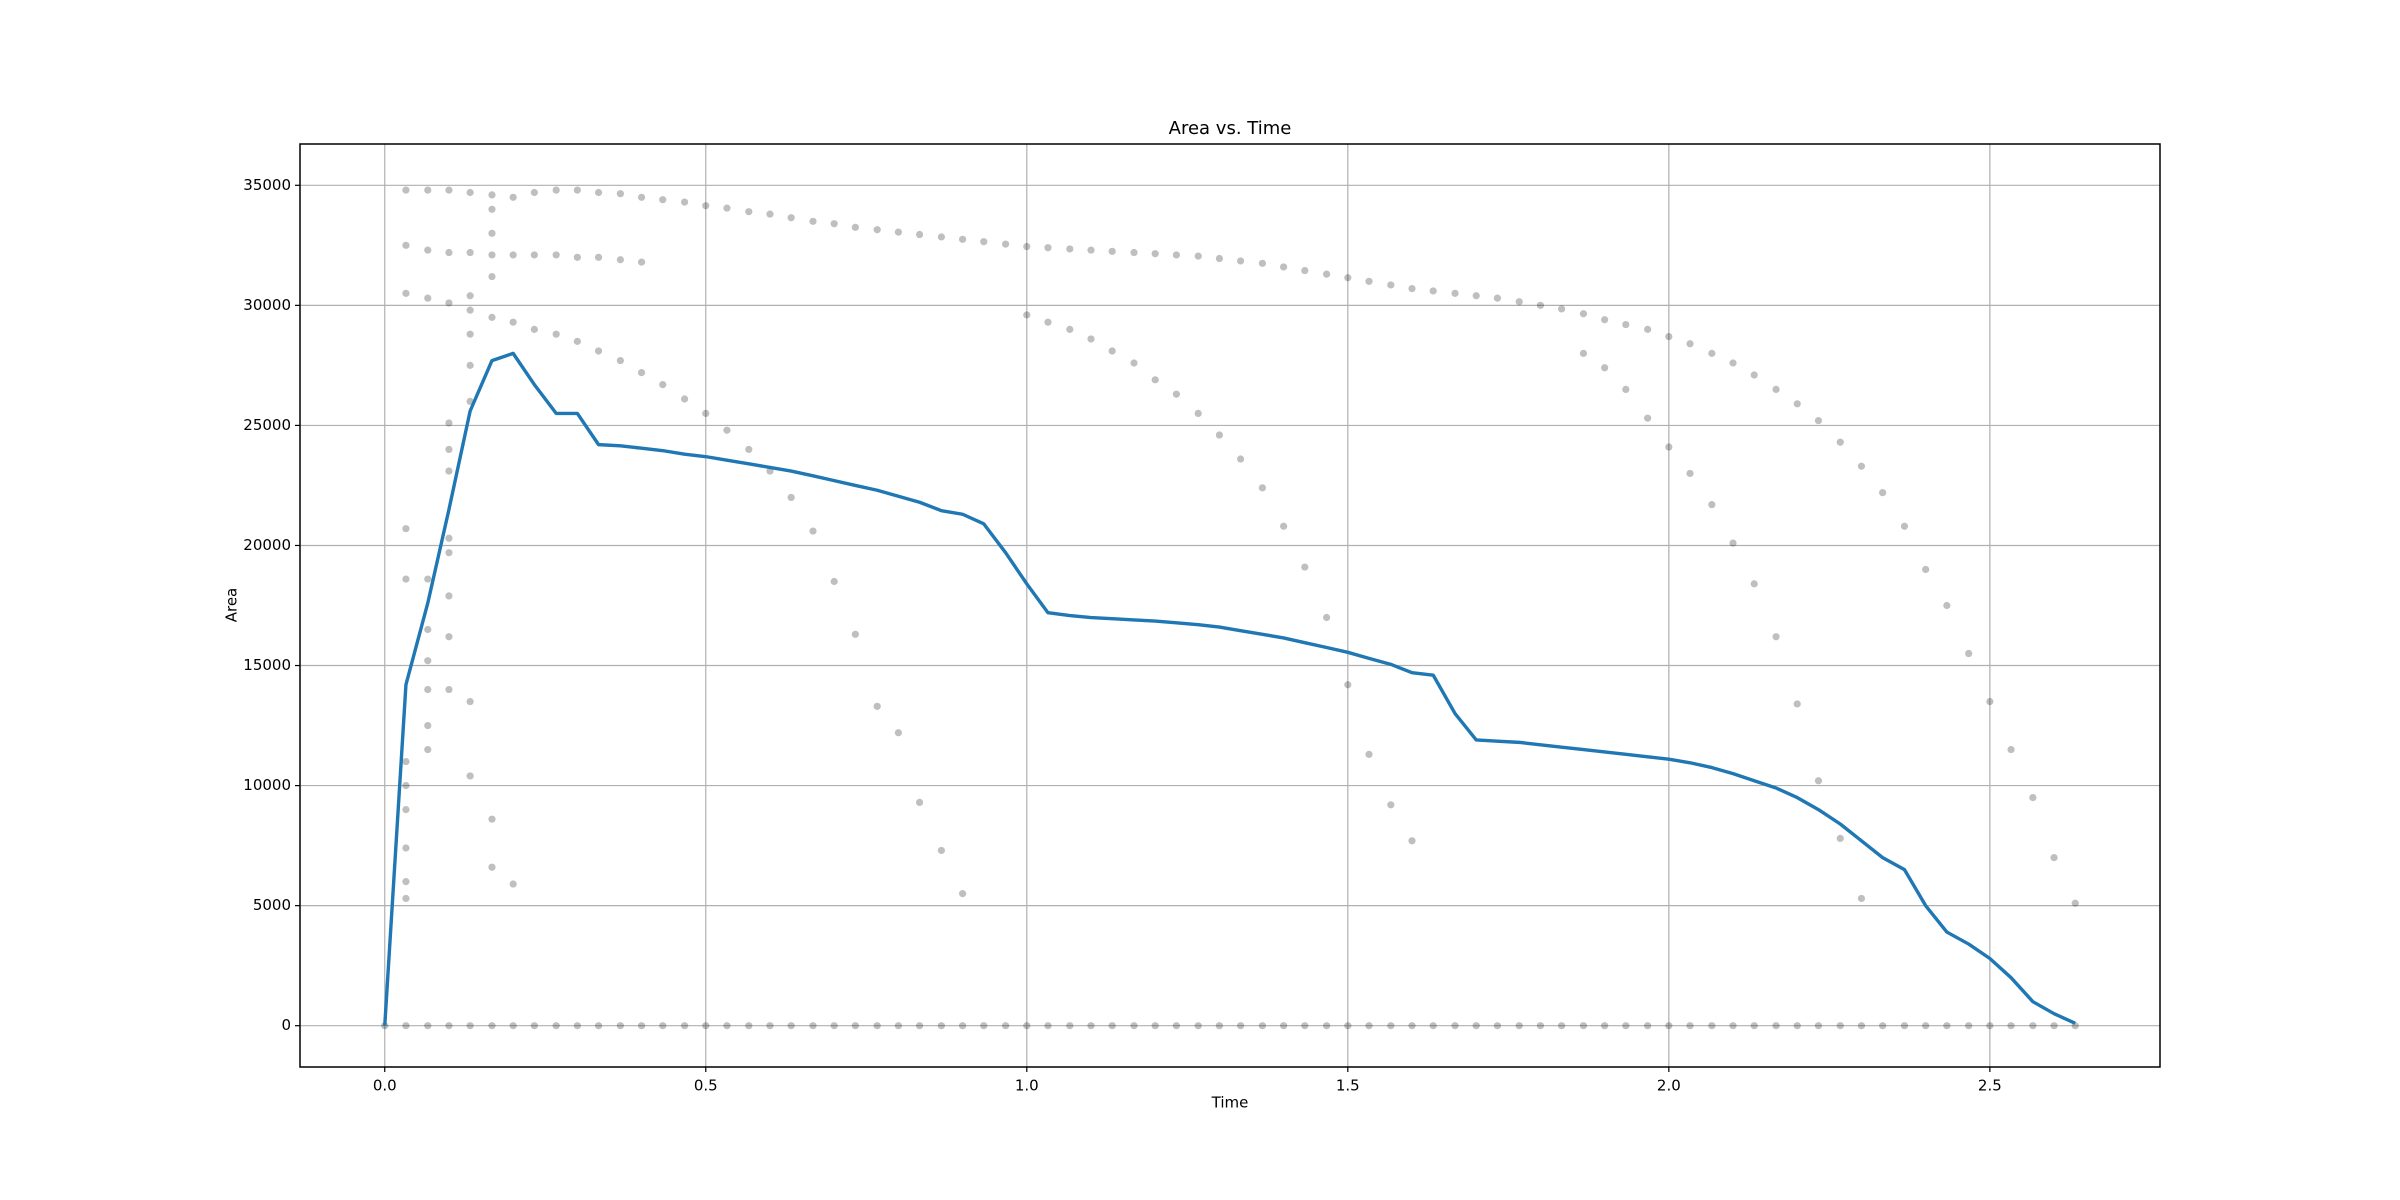 Image resolution: width=2400 pixels, height=1200 pixels. What do you see at coordinates (267, 785) in the screenshot?
I see `y-tick-label: 10000` at bounding box center [267, 785].